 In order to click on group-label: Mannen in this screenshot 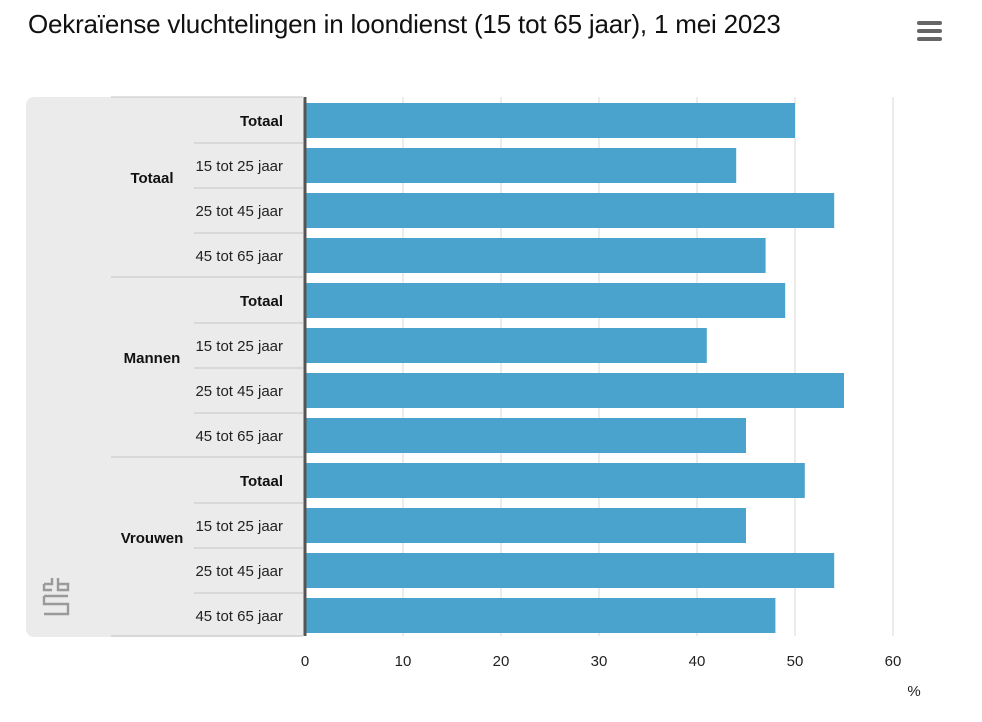, I will do `click(152, 358)`.